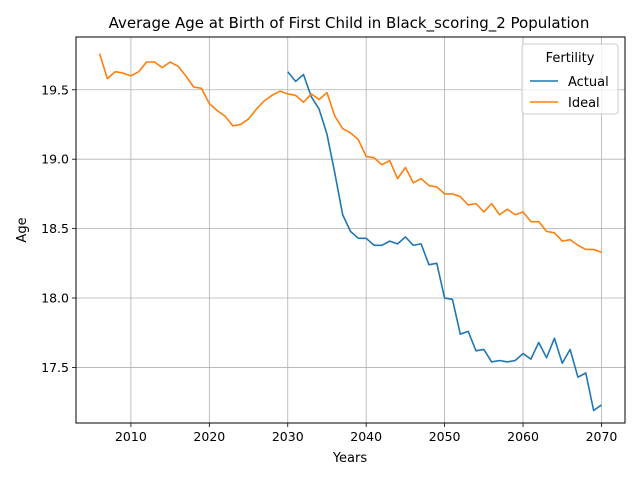 The image size is (640, 480). Describe the element at coordinates (55, 228) in the screenshot. I see `y-tick-label: 18.5` at that location.